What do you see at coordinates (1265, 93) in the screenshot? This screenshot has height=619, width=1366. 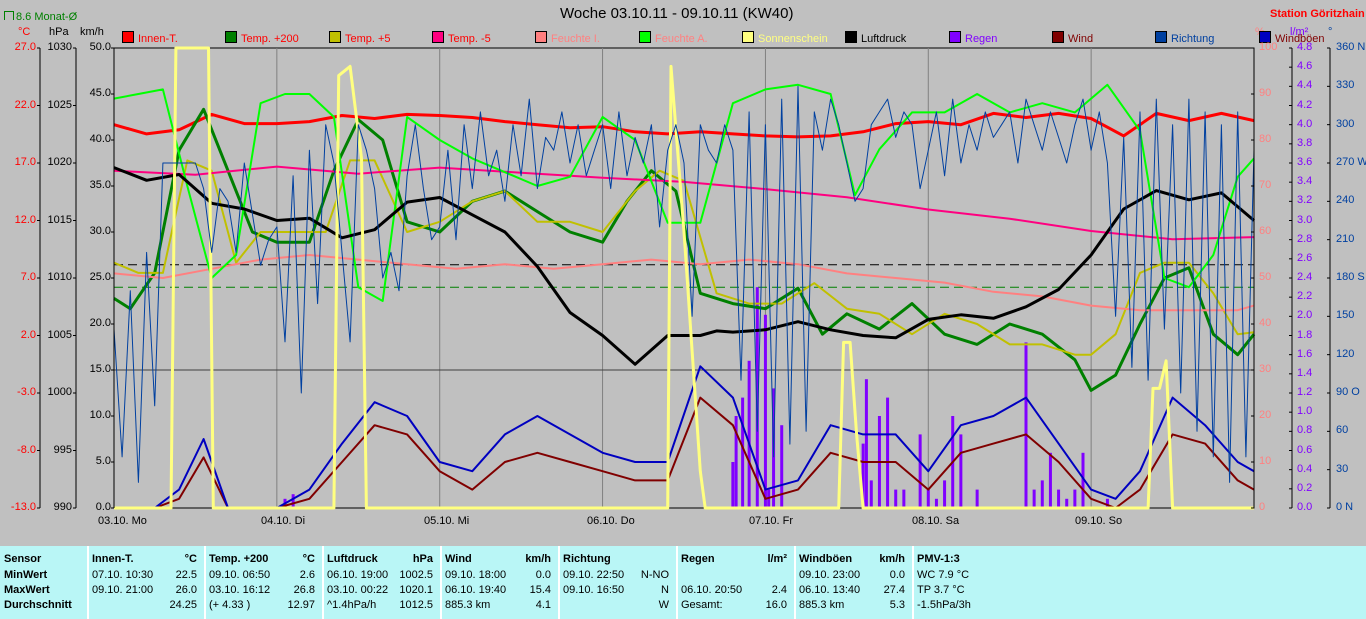 I see `pct-tick-label: 90` at bounding box center [1265, 93].